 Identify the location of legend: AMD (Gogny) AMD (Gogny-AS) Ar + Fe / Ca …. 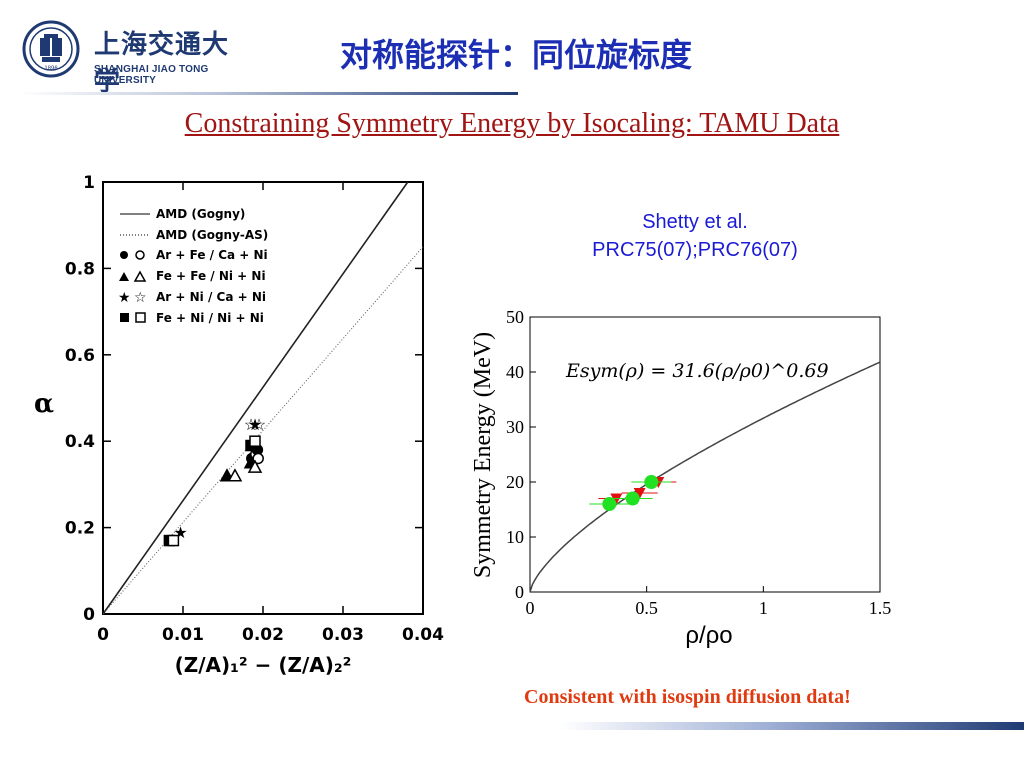
(193, 266).